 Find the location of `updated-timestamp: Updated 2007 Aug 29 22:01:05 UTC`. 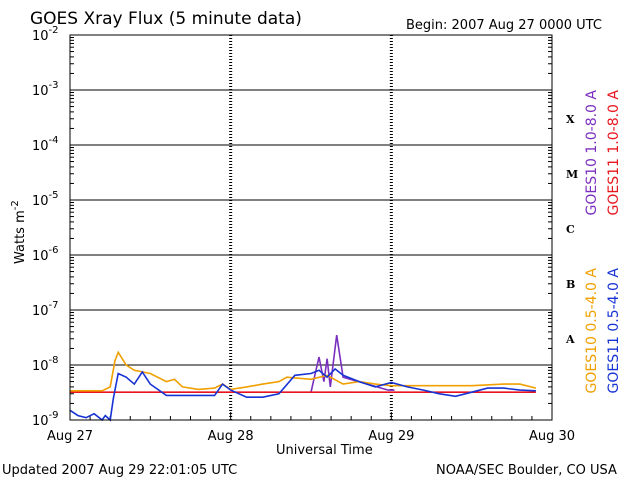

updated-timestamp: Updated 2007 Aug 29 22:01:05 UTC is located at coordinates (119, 470).